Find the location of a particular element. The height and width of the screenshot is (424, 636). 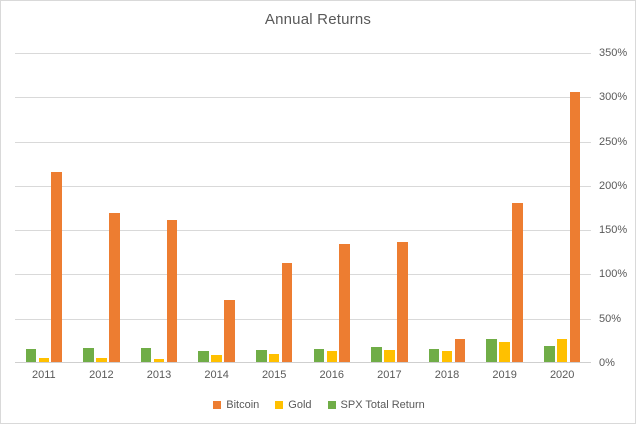

x-tick-label-2017: 2017 is located at coordinates (389, 375).